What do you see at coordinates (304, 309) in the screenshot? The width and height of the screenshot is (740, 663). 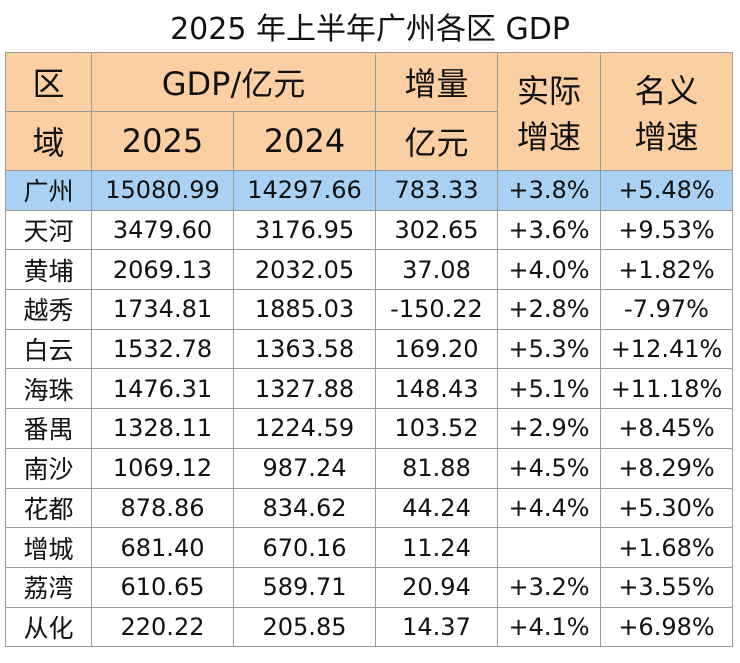 I see `cell-gdp-2024: 1885.03` at bounding box center [304, 309].